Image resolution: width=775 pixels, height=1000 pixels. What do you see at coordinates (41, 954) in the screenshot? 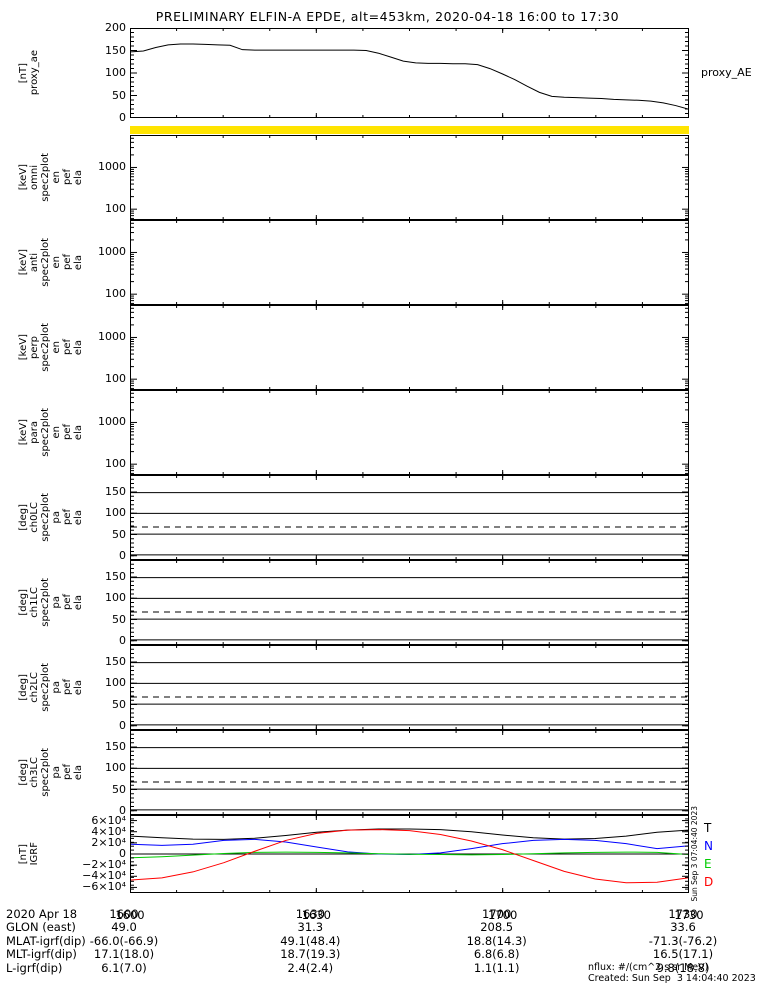
I see `ephemeris-row-label: MLT-igrf(dip)` at bounding box center [41, 954].